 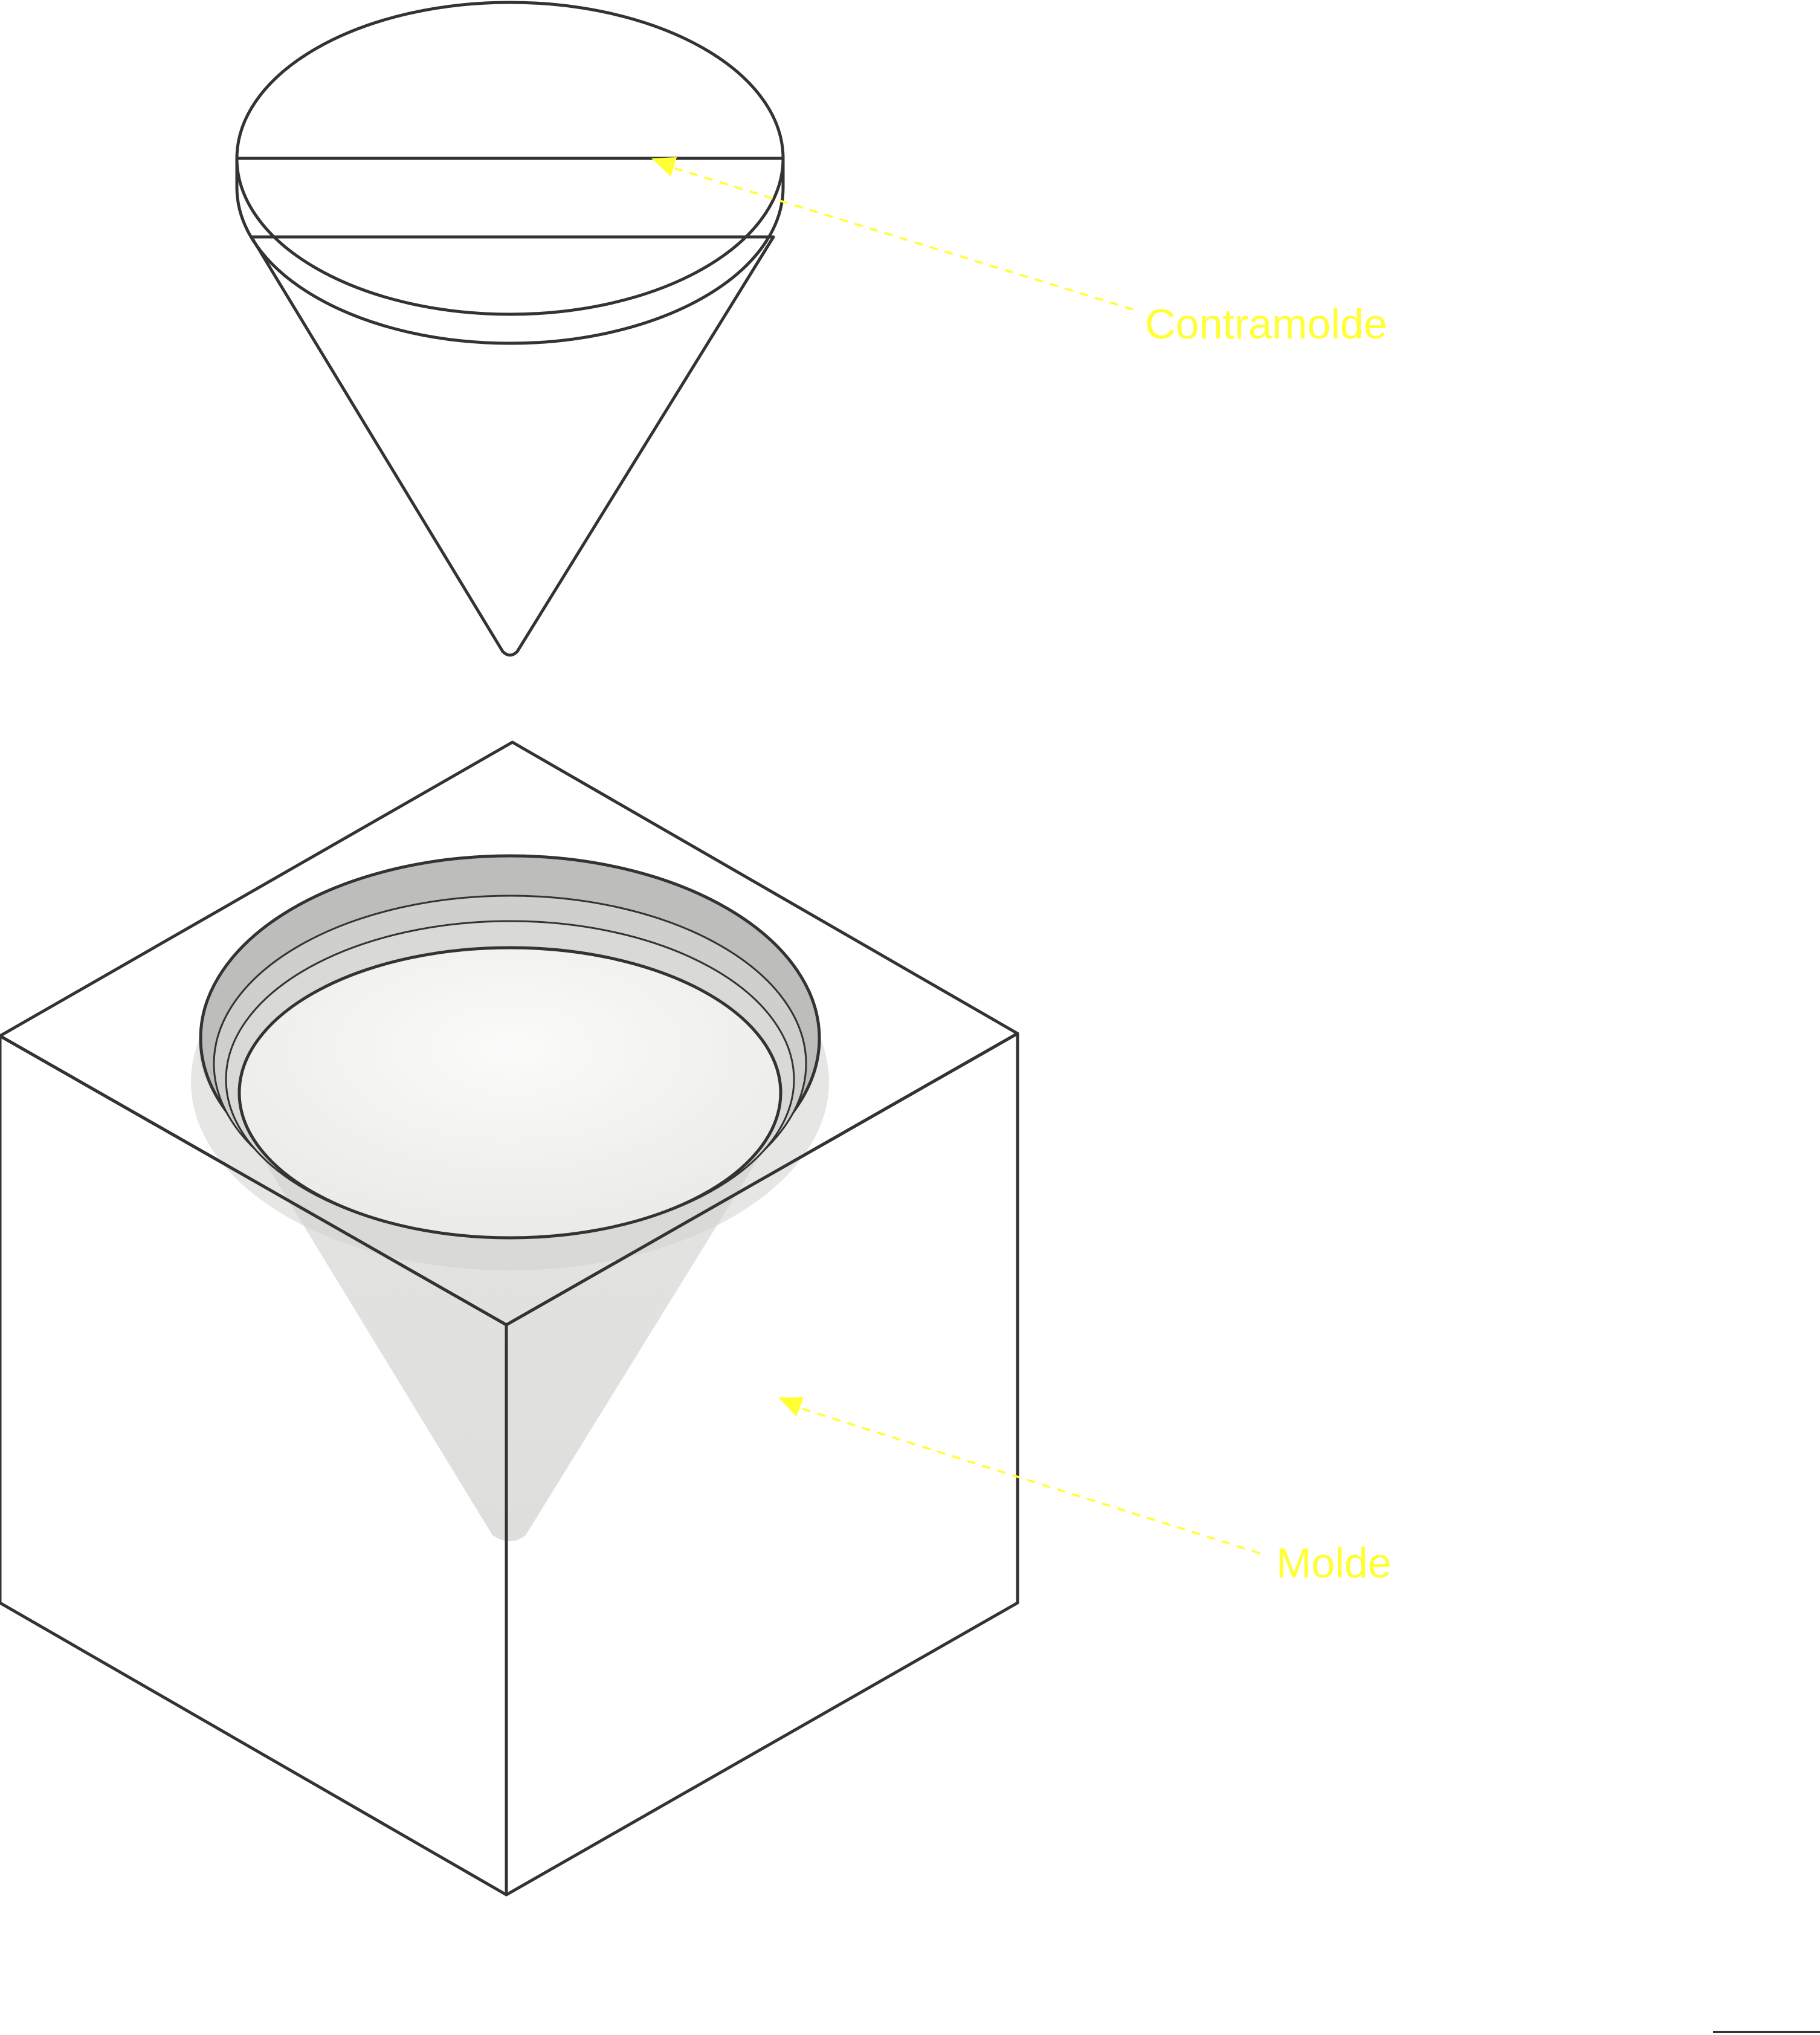 What do you see at coordinates (510, 251) in the screenshot?
I see `cone-rim-band` at bounding box center [510, 251].